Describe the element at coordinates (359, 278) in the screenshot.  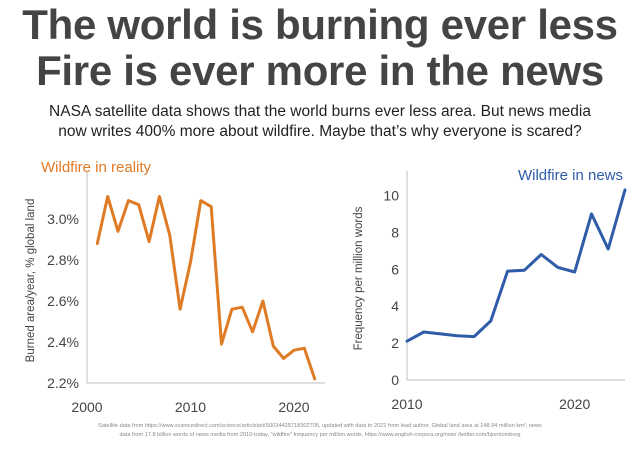
I see `y-axis-label: Frequency per million words` at that location.